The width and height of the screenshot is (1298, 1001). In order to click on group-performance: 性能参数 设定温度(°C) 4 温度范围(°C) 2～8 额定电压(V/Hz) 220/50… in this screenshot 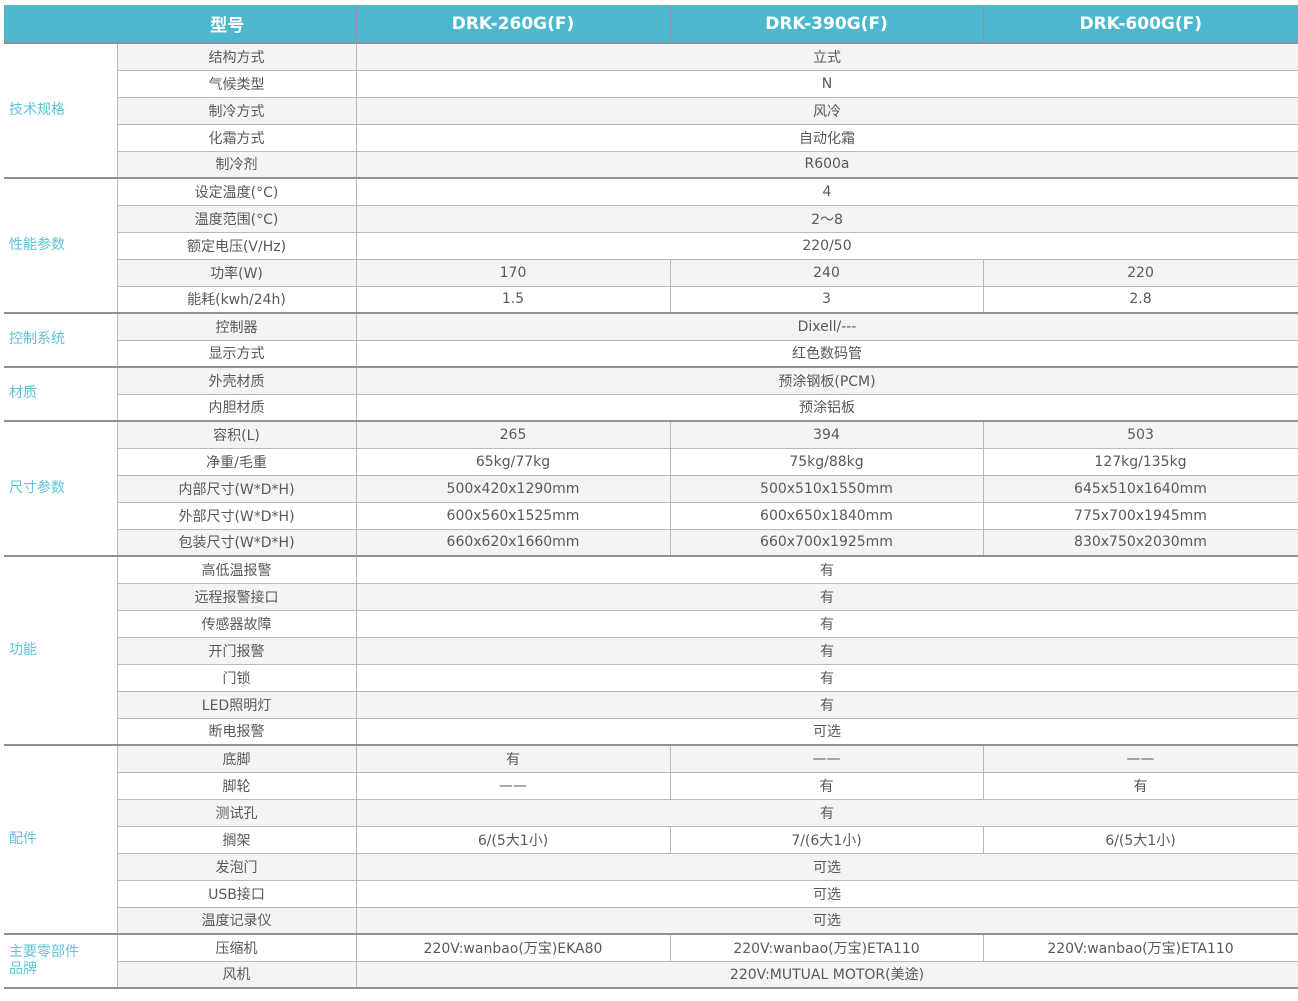, I will do `click(651, 245)`.